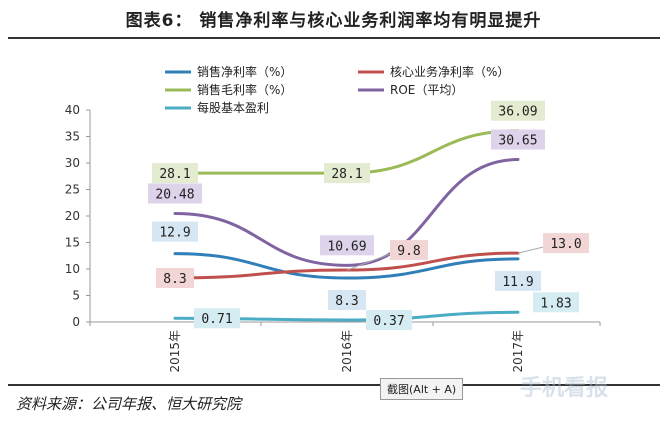  Describe the element at coordinates (72, 110) in the screenshot. I see `y-tick-label: 40` at that location.